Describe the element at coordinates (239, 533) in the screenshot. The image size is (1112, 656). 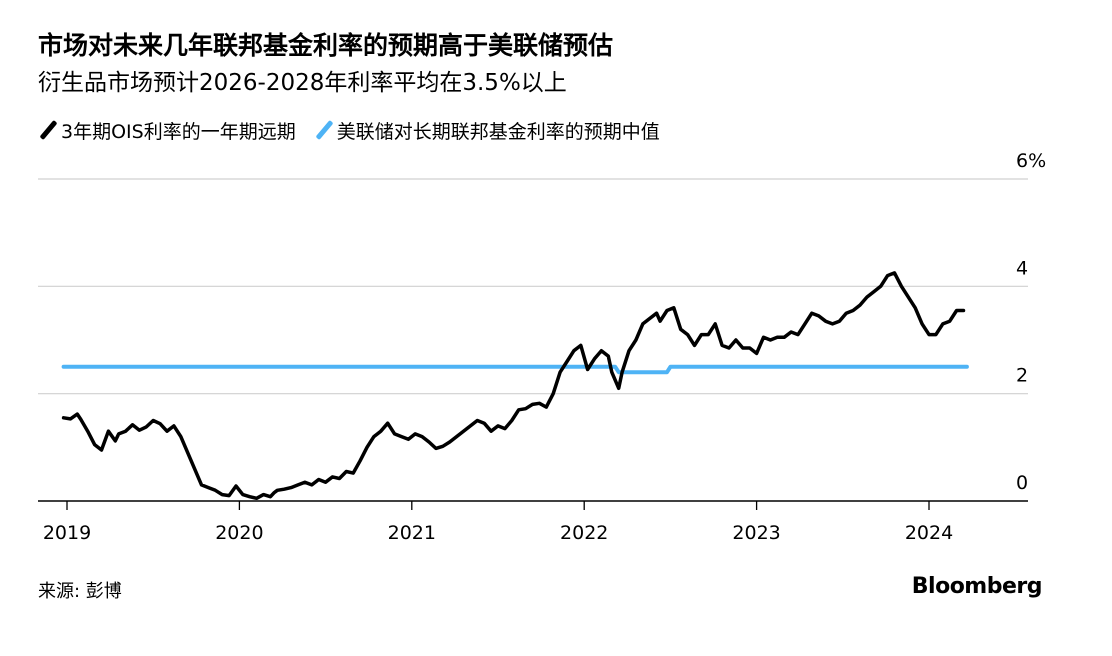
I see `x-tick-label-2020: 2020` at that location.